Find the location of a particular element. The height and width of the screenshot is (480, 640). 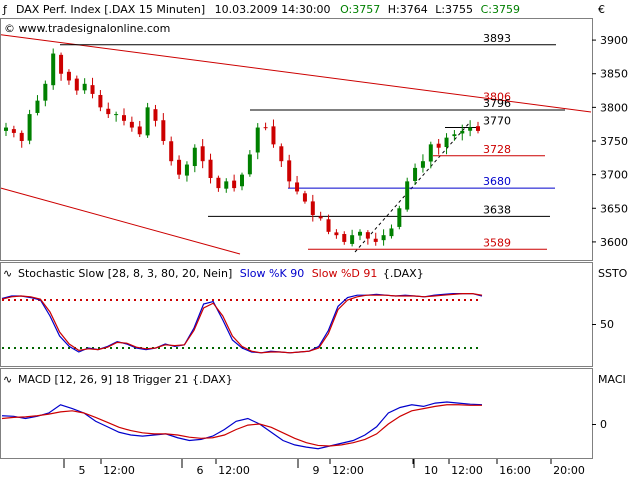

instrument-label: DAX Perf. Index [.DAX 15 Minuten] is located at coordinates (110, 9).